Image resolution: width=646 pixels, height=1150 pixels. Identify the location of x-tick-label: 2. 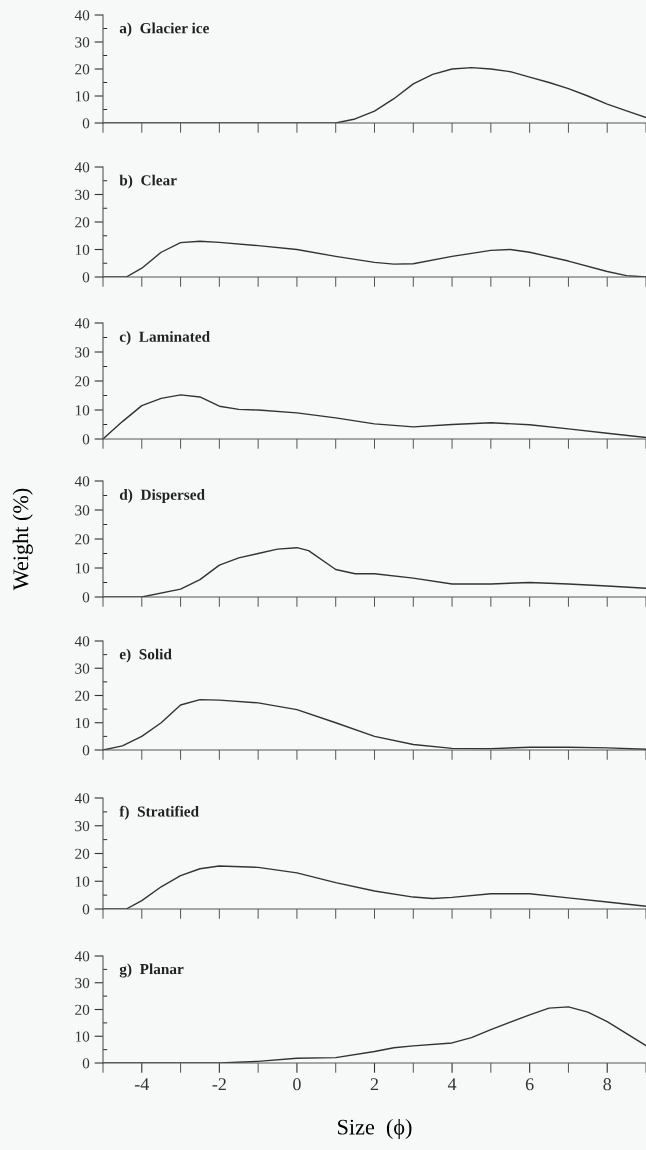
(374, 1084).